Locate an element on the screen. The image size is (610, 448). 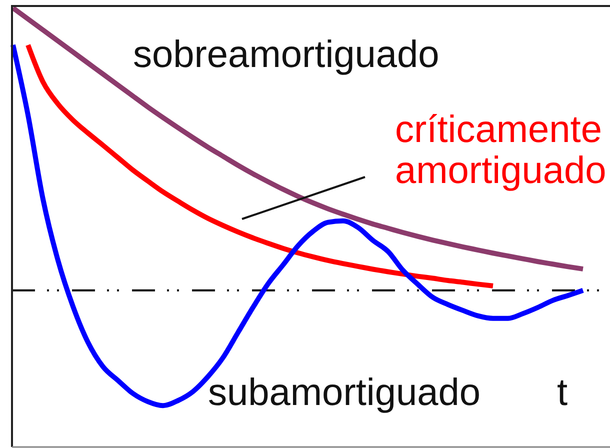
series-label: subamortiguado is located at coordinates (344, 393).